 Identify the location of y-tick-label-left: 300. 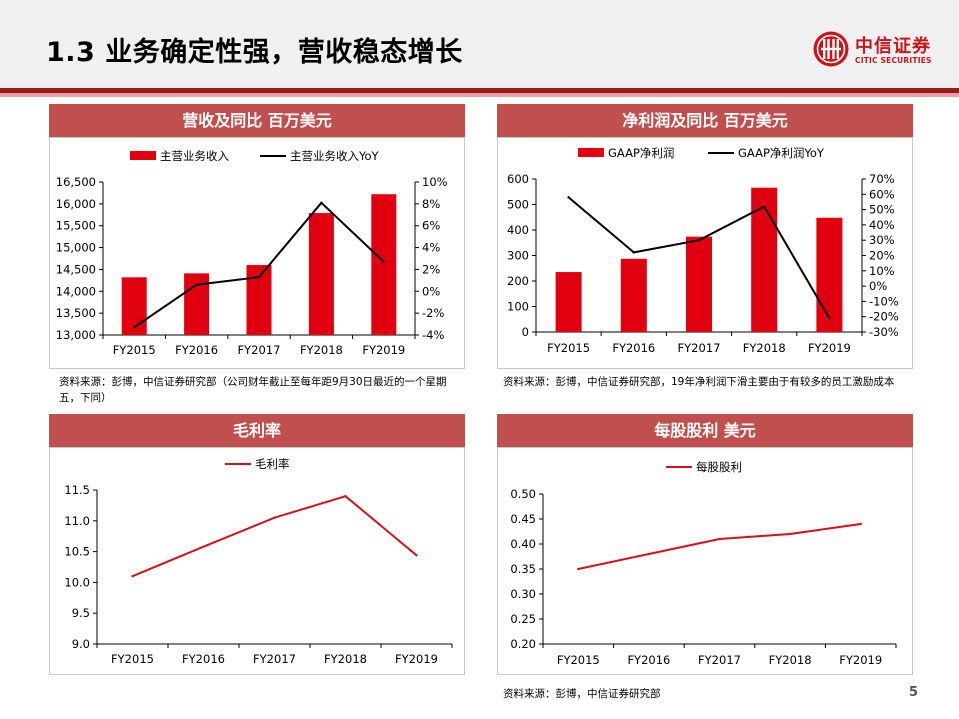
(518, 256).